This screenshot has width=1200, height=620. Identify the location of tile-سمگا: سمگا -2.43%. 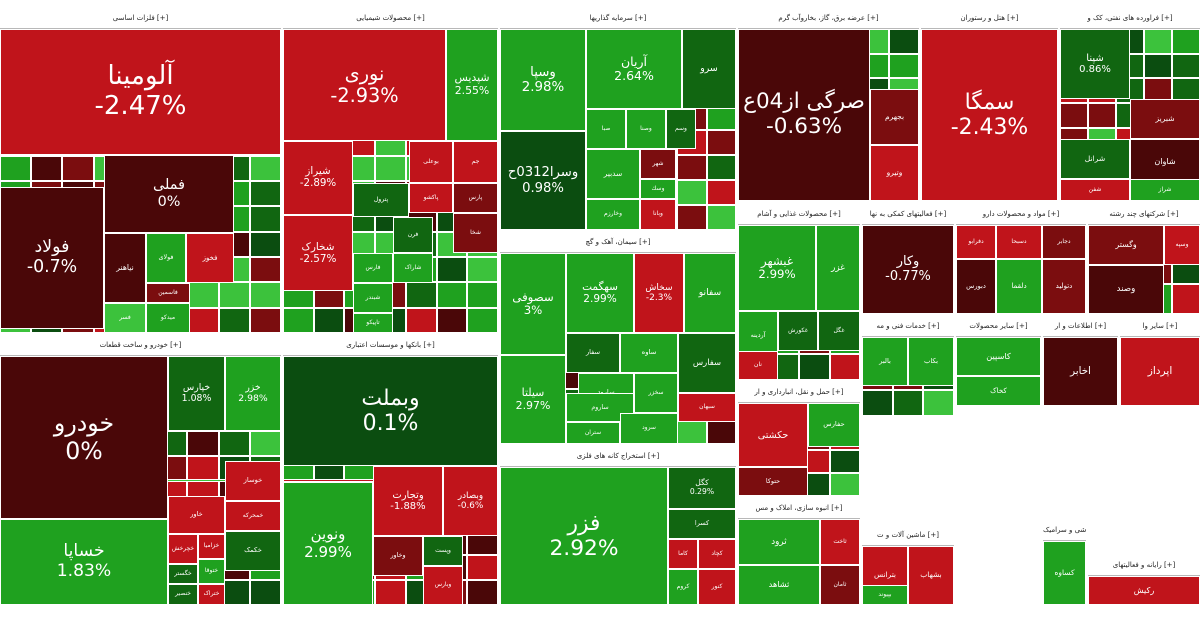
(989, 115).